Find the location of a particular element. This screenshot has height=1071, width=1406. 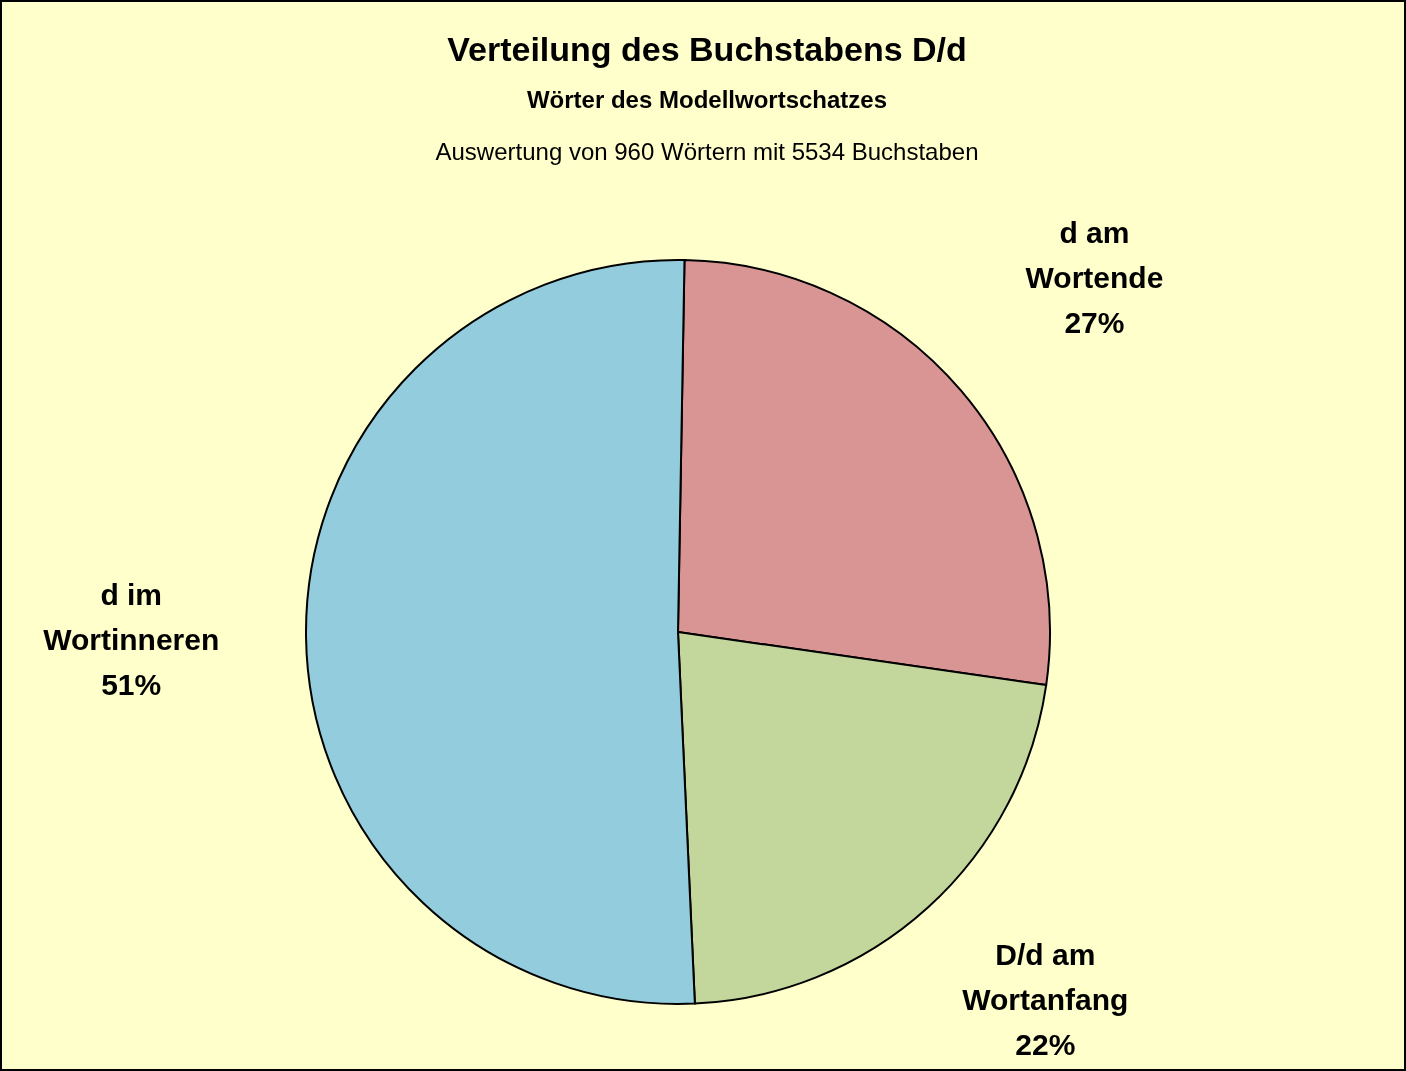

data-label: 27% is located at coordinates (1094, 323).